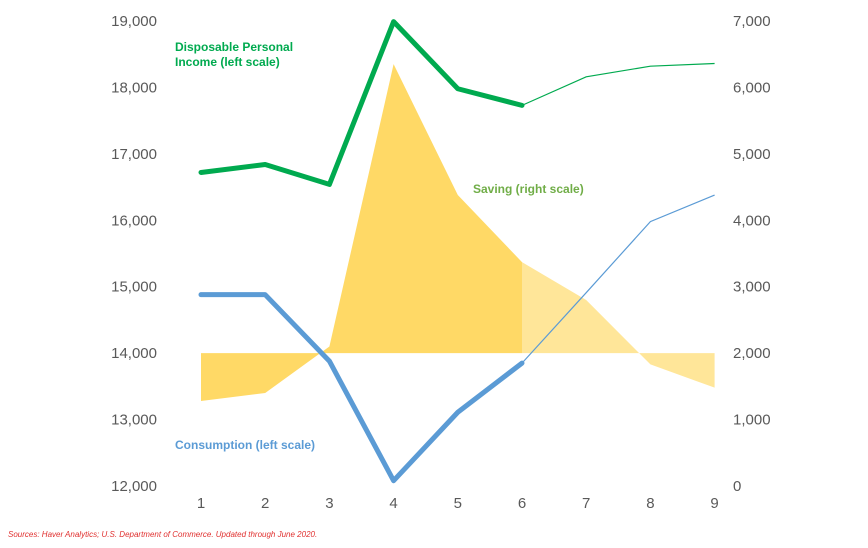 This screenshot has width=868, height=548. I want to click on right-tick-label: 0, so click(737, 486).